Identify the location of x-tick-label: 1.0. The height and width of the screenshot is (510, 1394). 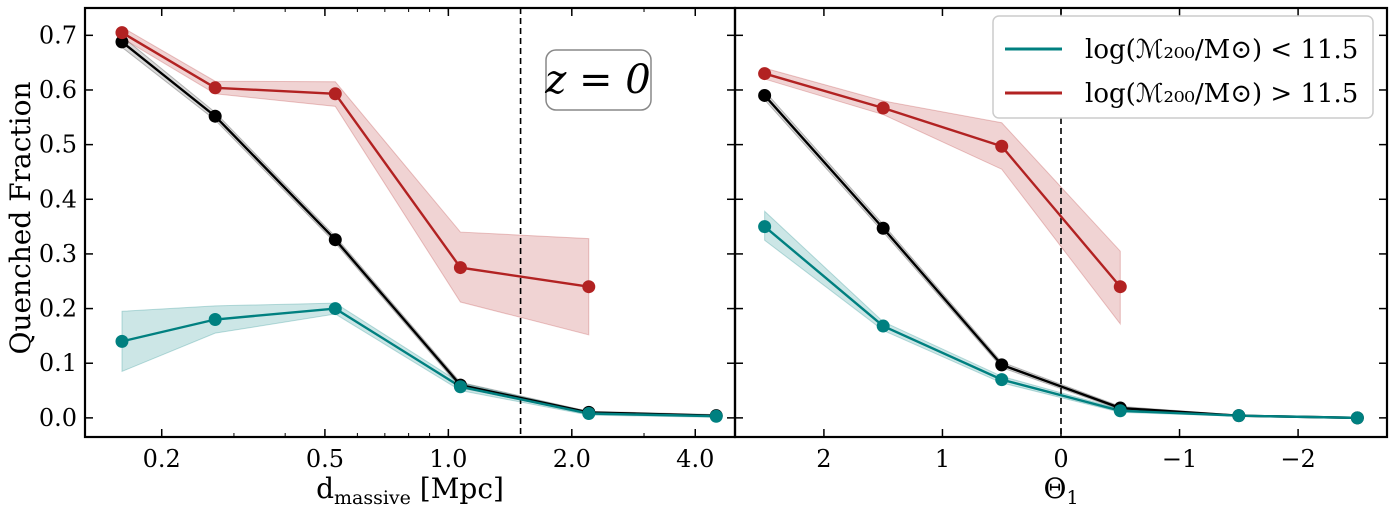
(448, 459).